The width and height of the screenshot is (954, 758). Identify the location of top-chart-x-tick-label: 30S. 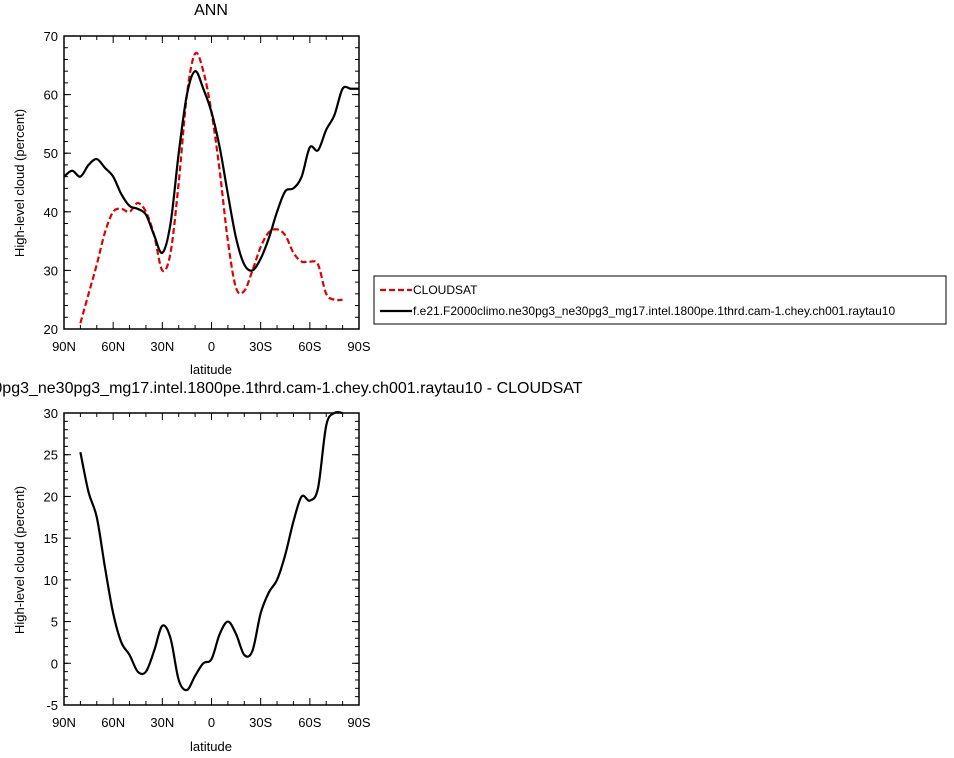
(260, 346).